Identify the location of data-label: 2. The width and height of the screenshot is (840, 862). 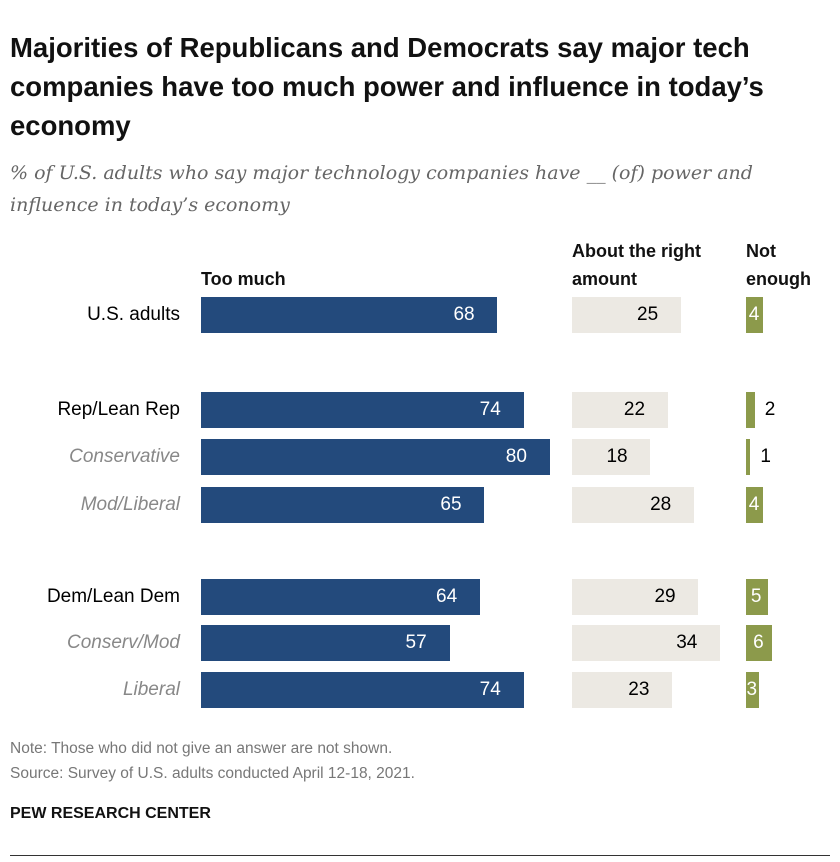
(770, 409).